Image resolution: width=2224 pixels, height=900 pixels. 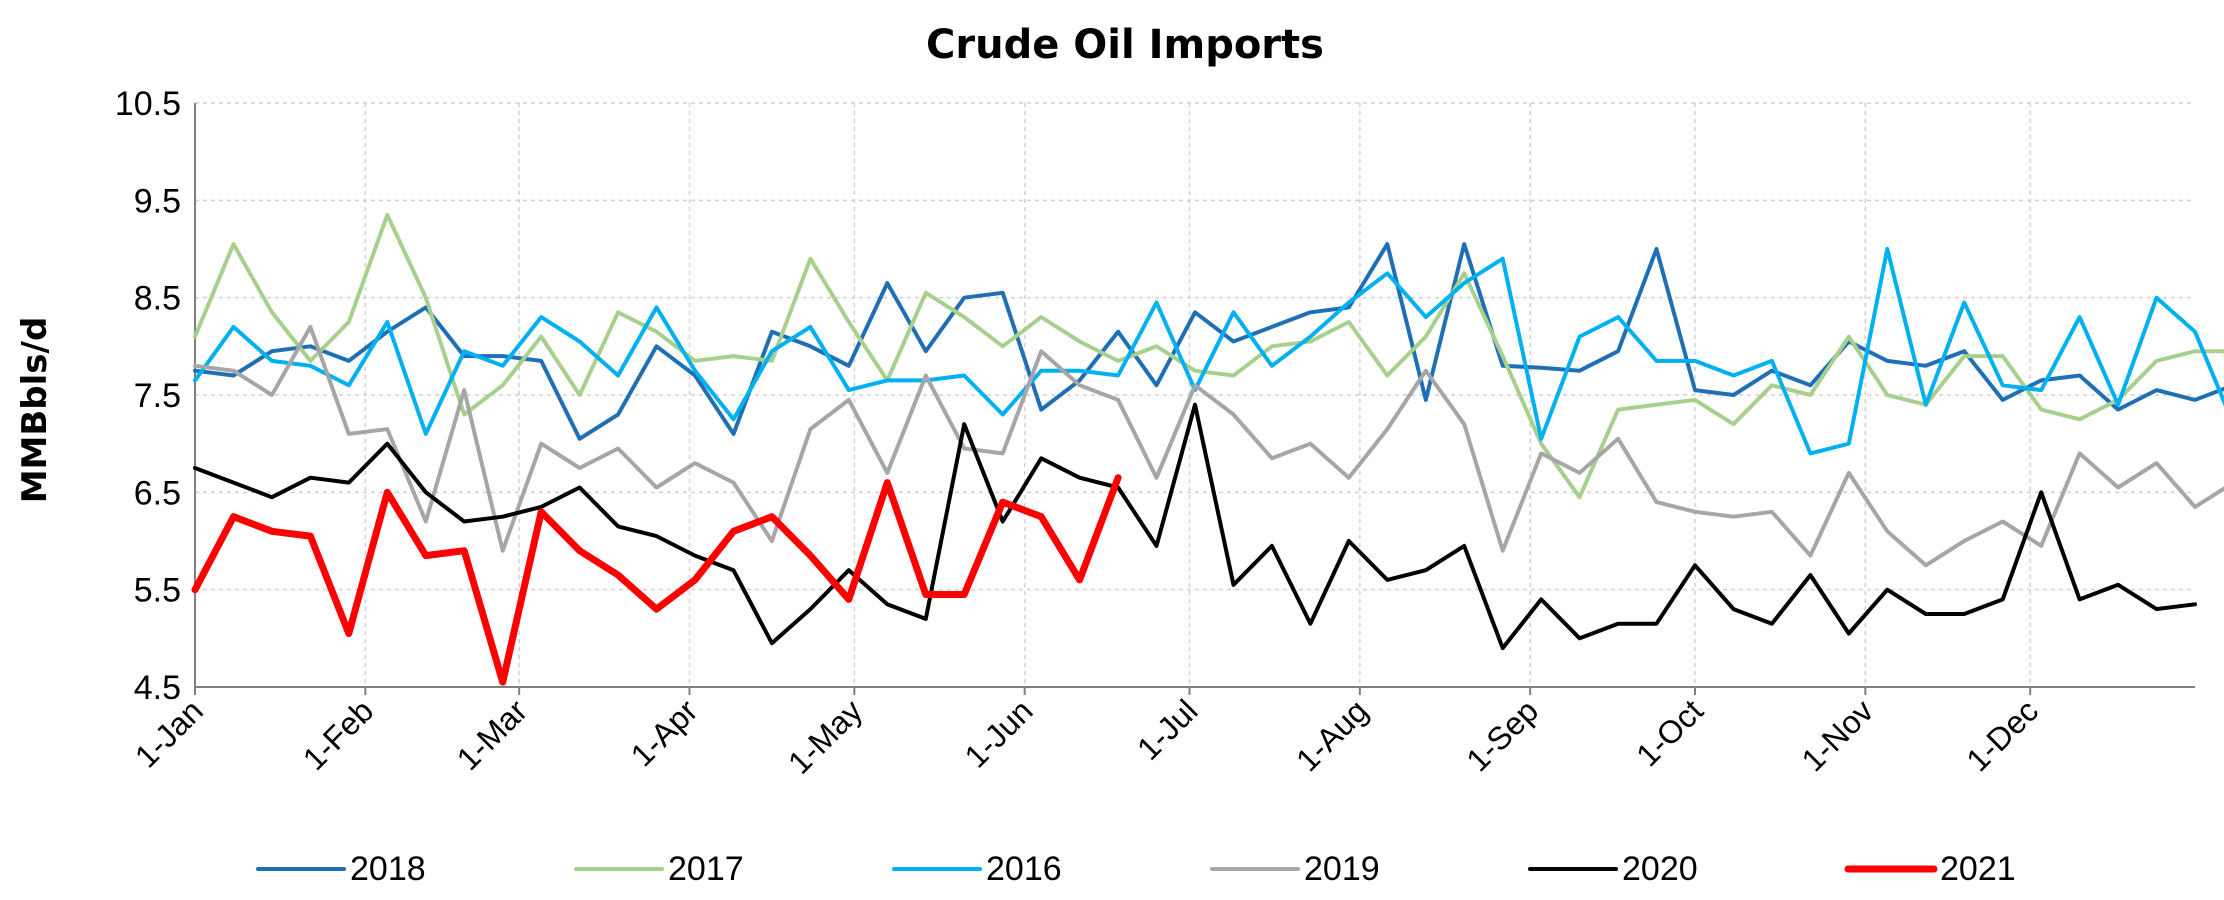 I want to click on y-tick-label: 4.5, so click(x=157, y=688).